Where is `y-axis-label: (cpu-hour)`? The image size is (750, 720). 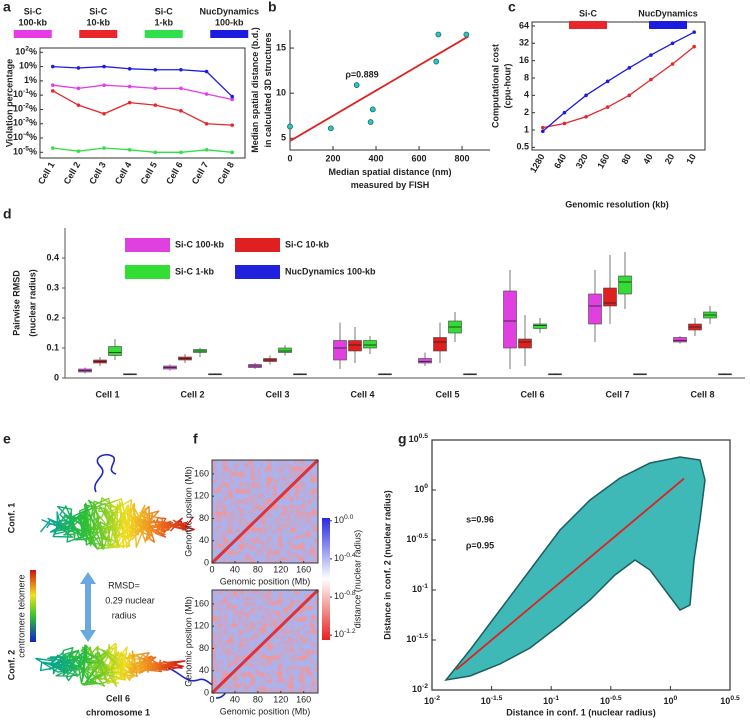 y-axis-label: (cpu-hour) is located at coordinates (507, 86).